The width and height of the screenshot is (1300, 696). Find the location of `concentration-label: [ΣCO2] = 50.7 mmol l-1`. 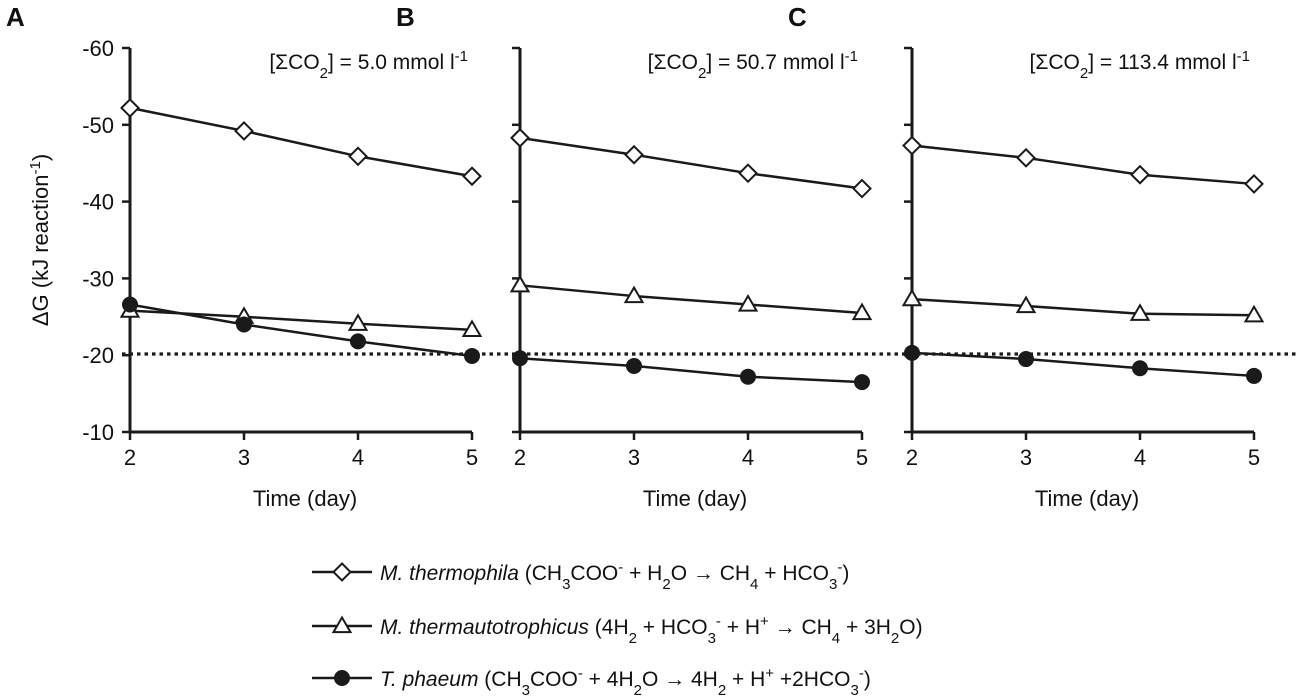

concentration-label: [ΣCO2] = 50.7 mmol l-1 is located at coordinates (753, 65).